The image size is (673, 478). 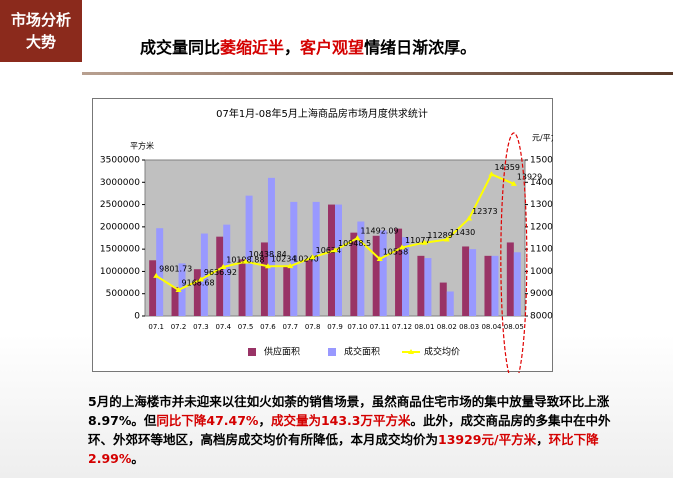 What do you see at coordinates (120, 227) in the screenshot?
I see `y-tick-label: 2000000` at bounding box center [120, 227].